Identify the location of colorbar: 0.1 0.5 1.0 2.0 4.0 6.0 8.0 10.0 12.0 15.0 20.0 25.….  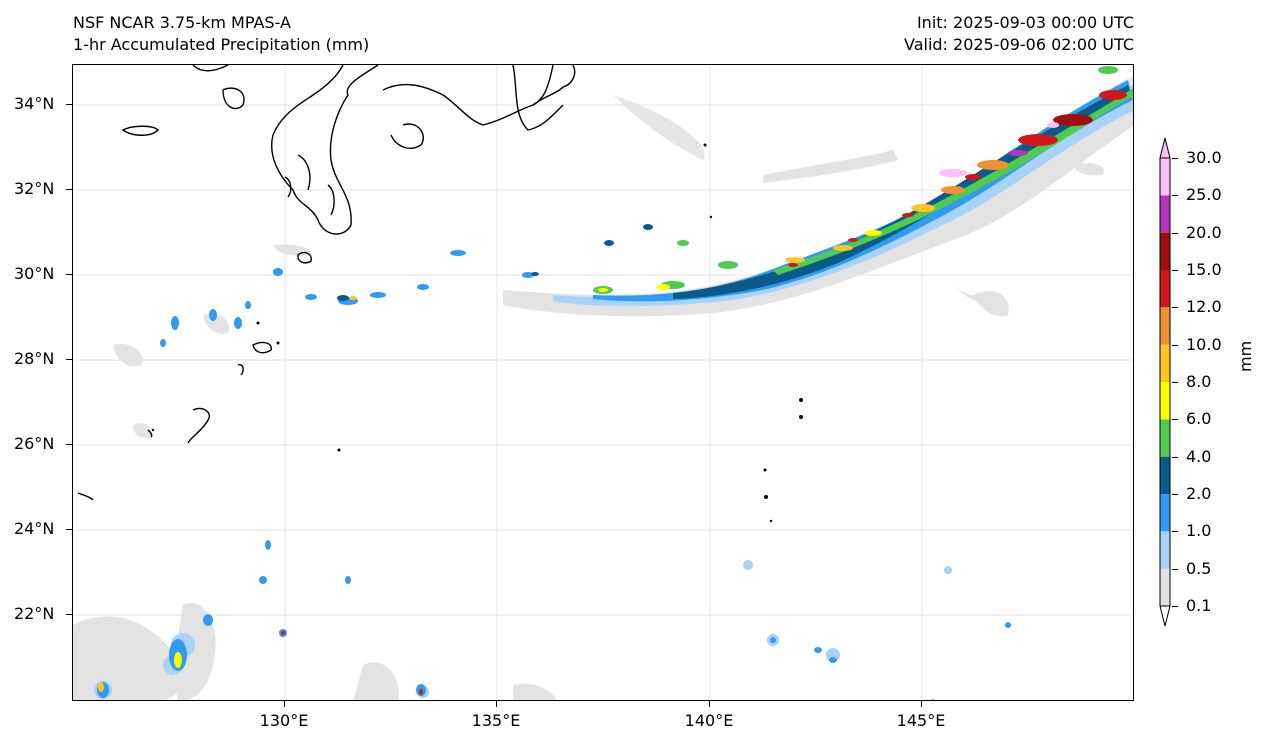
(1213, 383).